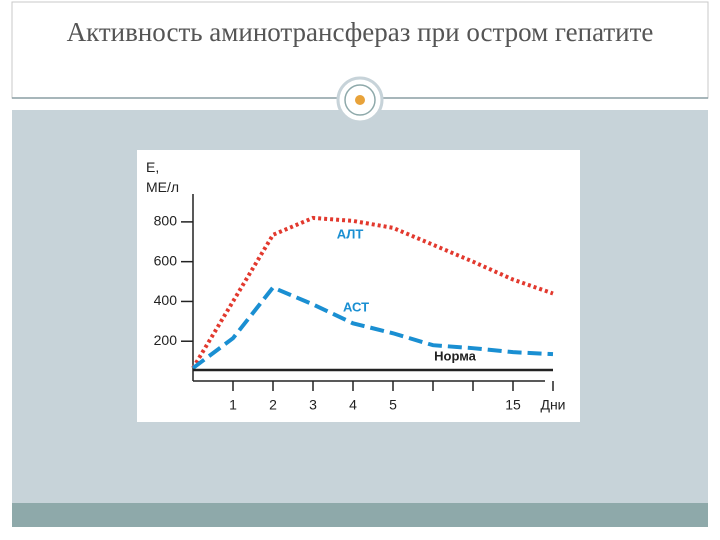 Image resolution: width=720 pixels, height=540 pixels. Describe the element at coordinates (360, 515) in the screenshot. I see `footer-band` at that location.